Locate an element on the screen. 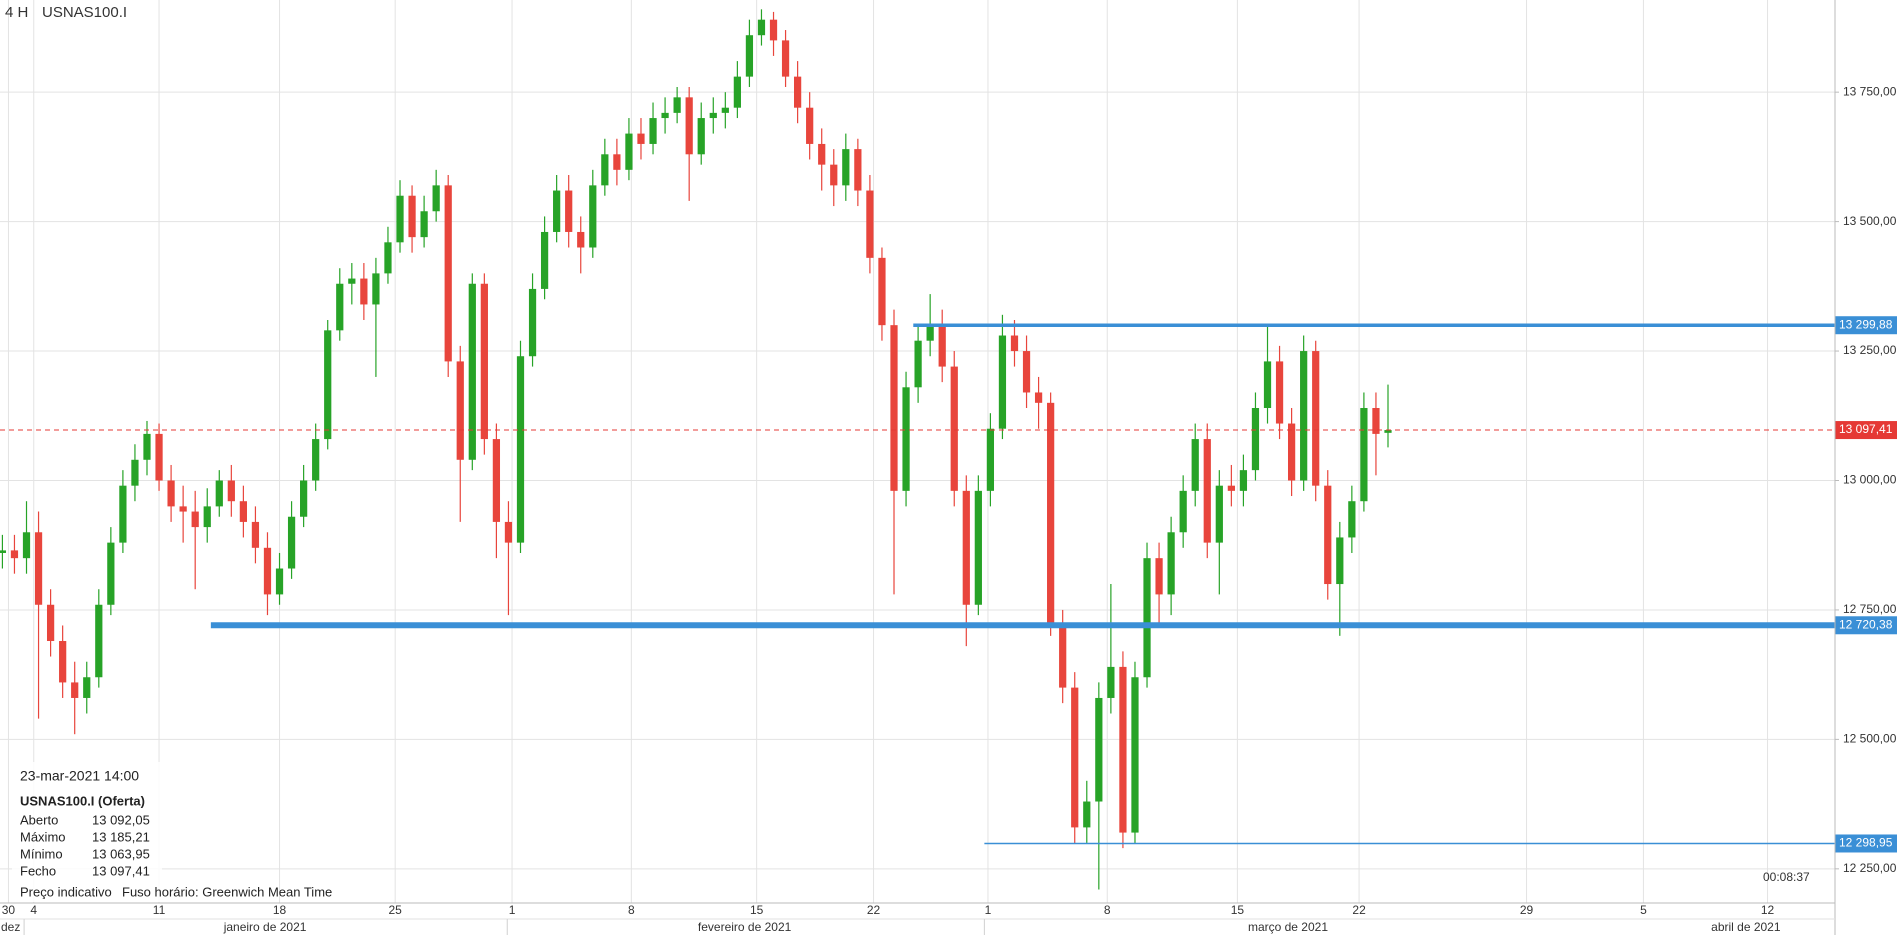 Image resolution: width=1900 pixels, height=935 pixels. x-tick-label: 11 is located at coordinates (159, 910).